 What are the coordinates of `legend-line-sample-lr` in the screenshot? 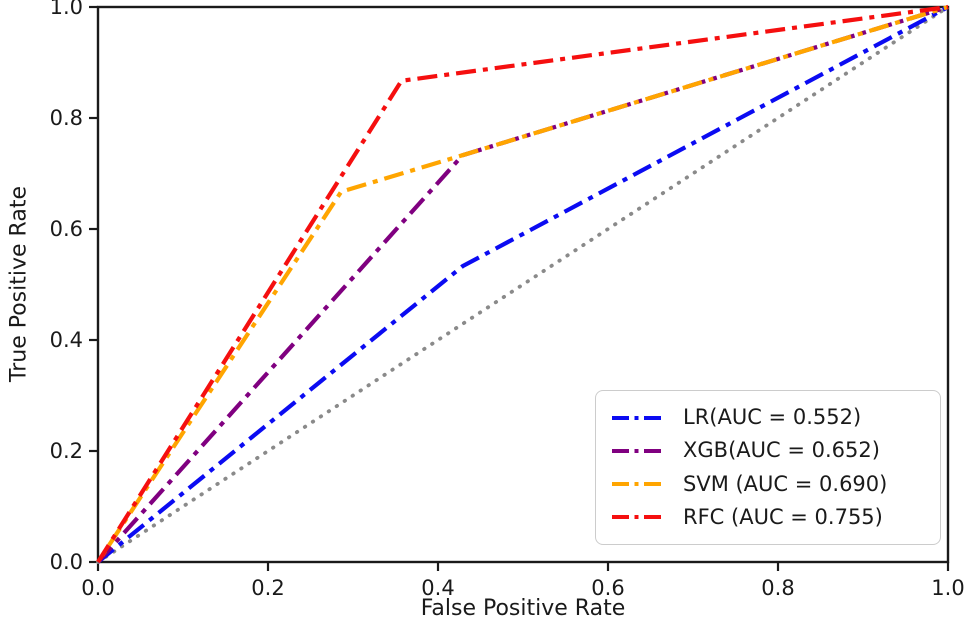 It's located at (639, 417).